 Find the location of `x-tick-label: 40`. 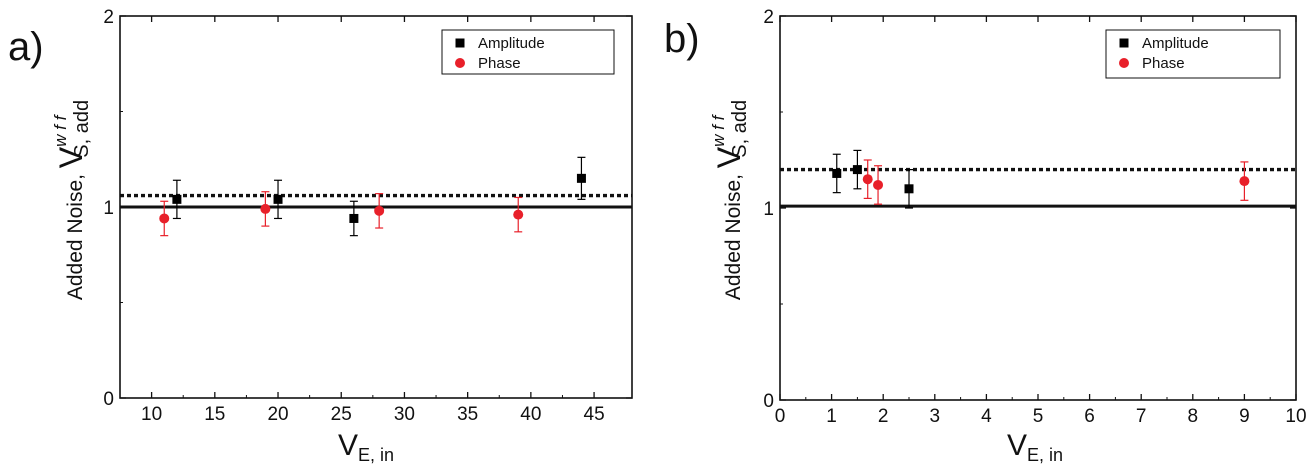

x-tick-label: 40 is located at coordinates (530, 414).